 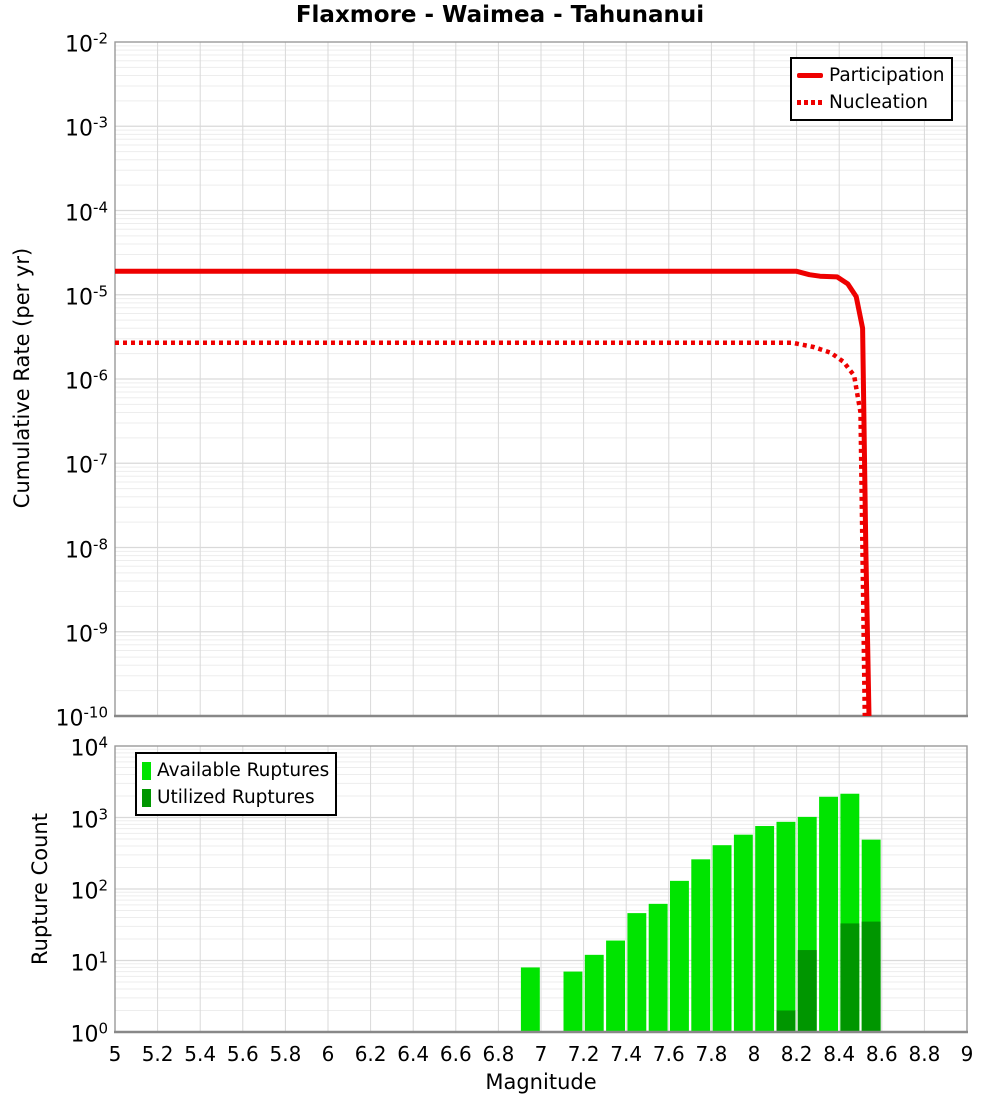 I want to click on bottom-legend: Available Ruptures Utilized Ruptures, so click(x=236, y=784).